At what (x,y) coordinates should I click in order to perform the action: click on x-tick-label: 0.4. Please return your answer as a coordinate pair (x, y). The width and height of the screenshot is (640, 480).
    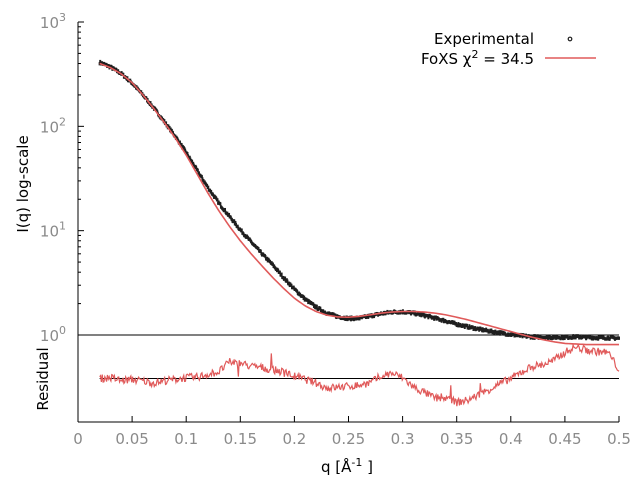
    Looking at the image, I should click on (511, 439).